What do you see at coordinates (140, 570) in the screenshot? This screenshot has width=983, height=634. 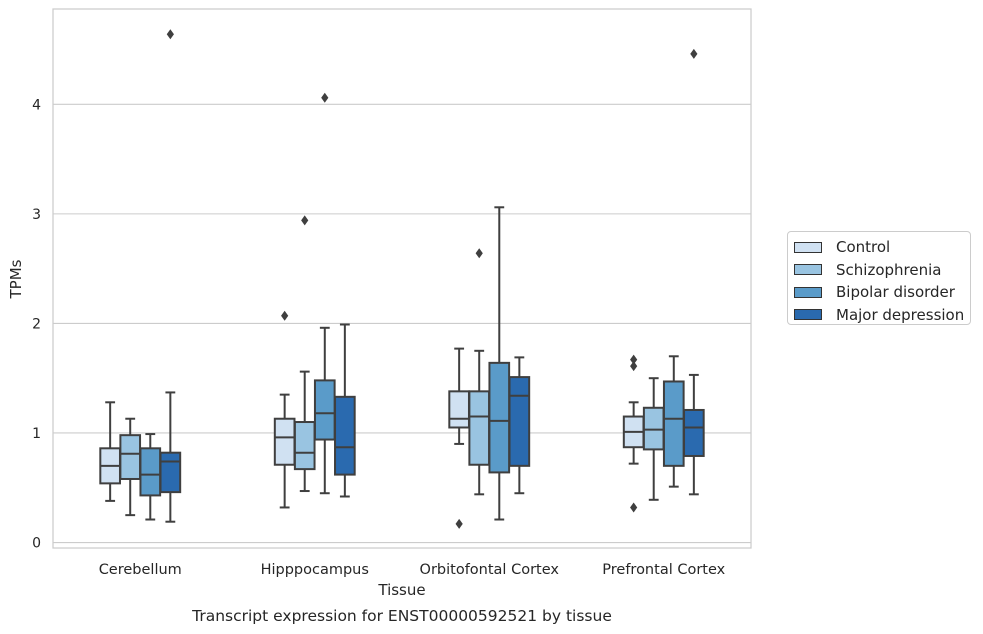 I see `x-tick-label: Cerebellum` at bounding box center [140, 570].